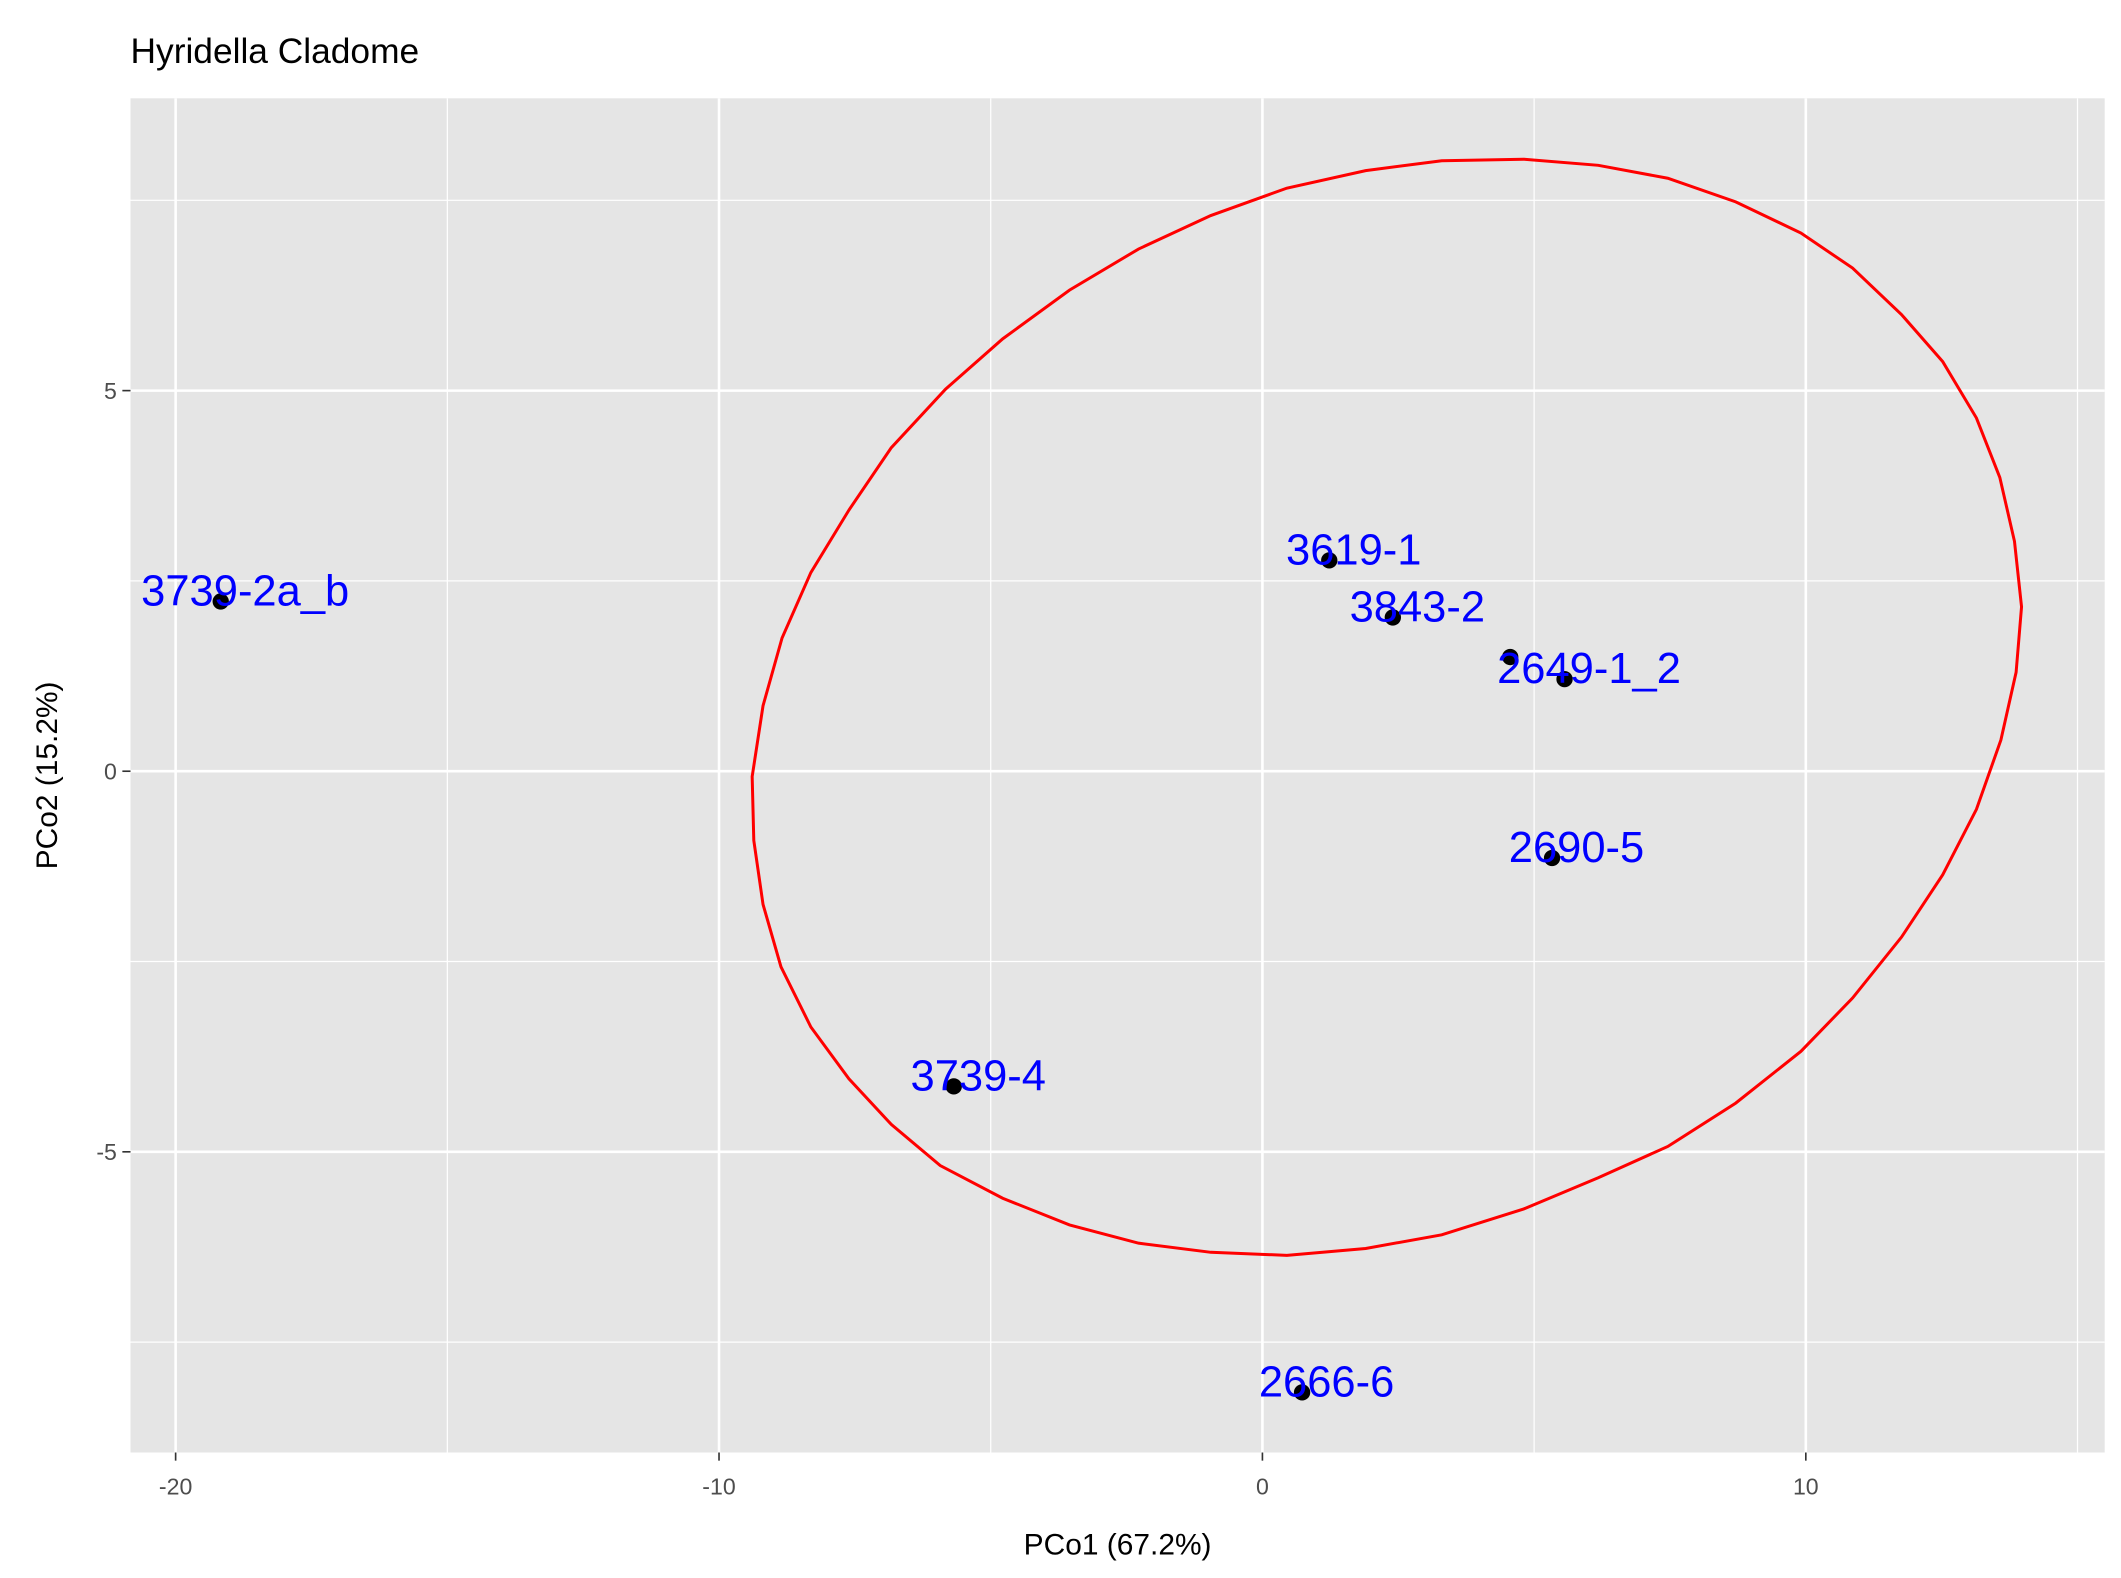 The height and width of the screenshot is (1578, 2121). What do you see at coordinates (1262, 1487) in the screenshot?
I see `x-tick-label: 0` at bounding box center [1262, 1487].